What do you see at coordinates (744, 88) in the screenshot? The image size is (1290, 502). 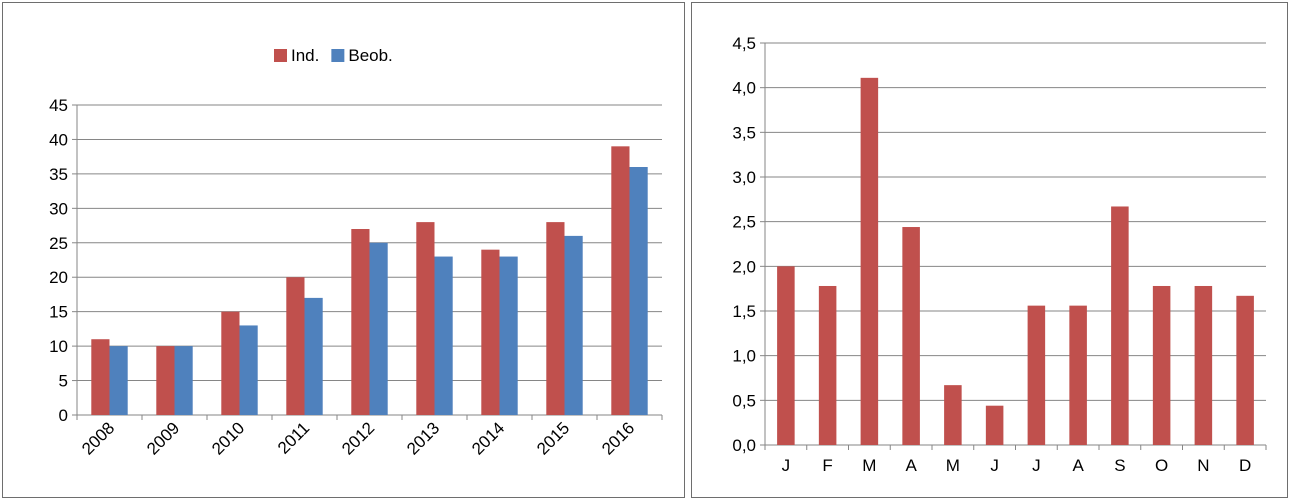 I see `monthly-y-tick-label: 4,0` at bounding box center [744, 88].